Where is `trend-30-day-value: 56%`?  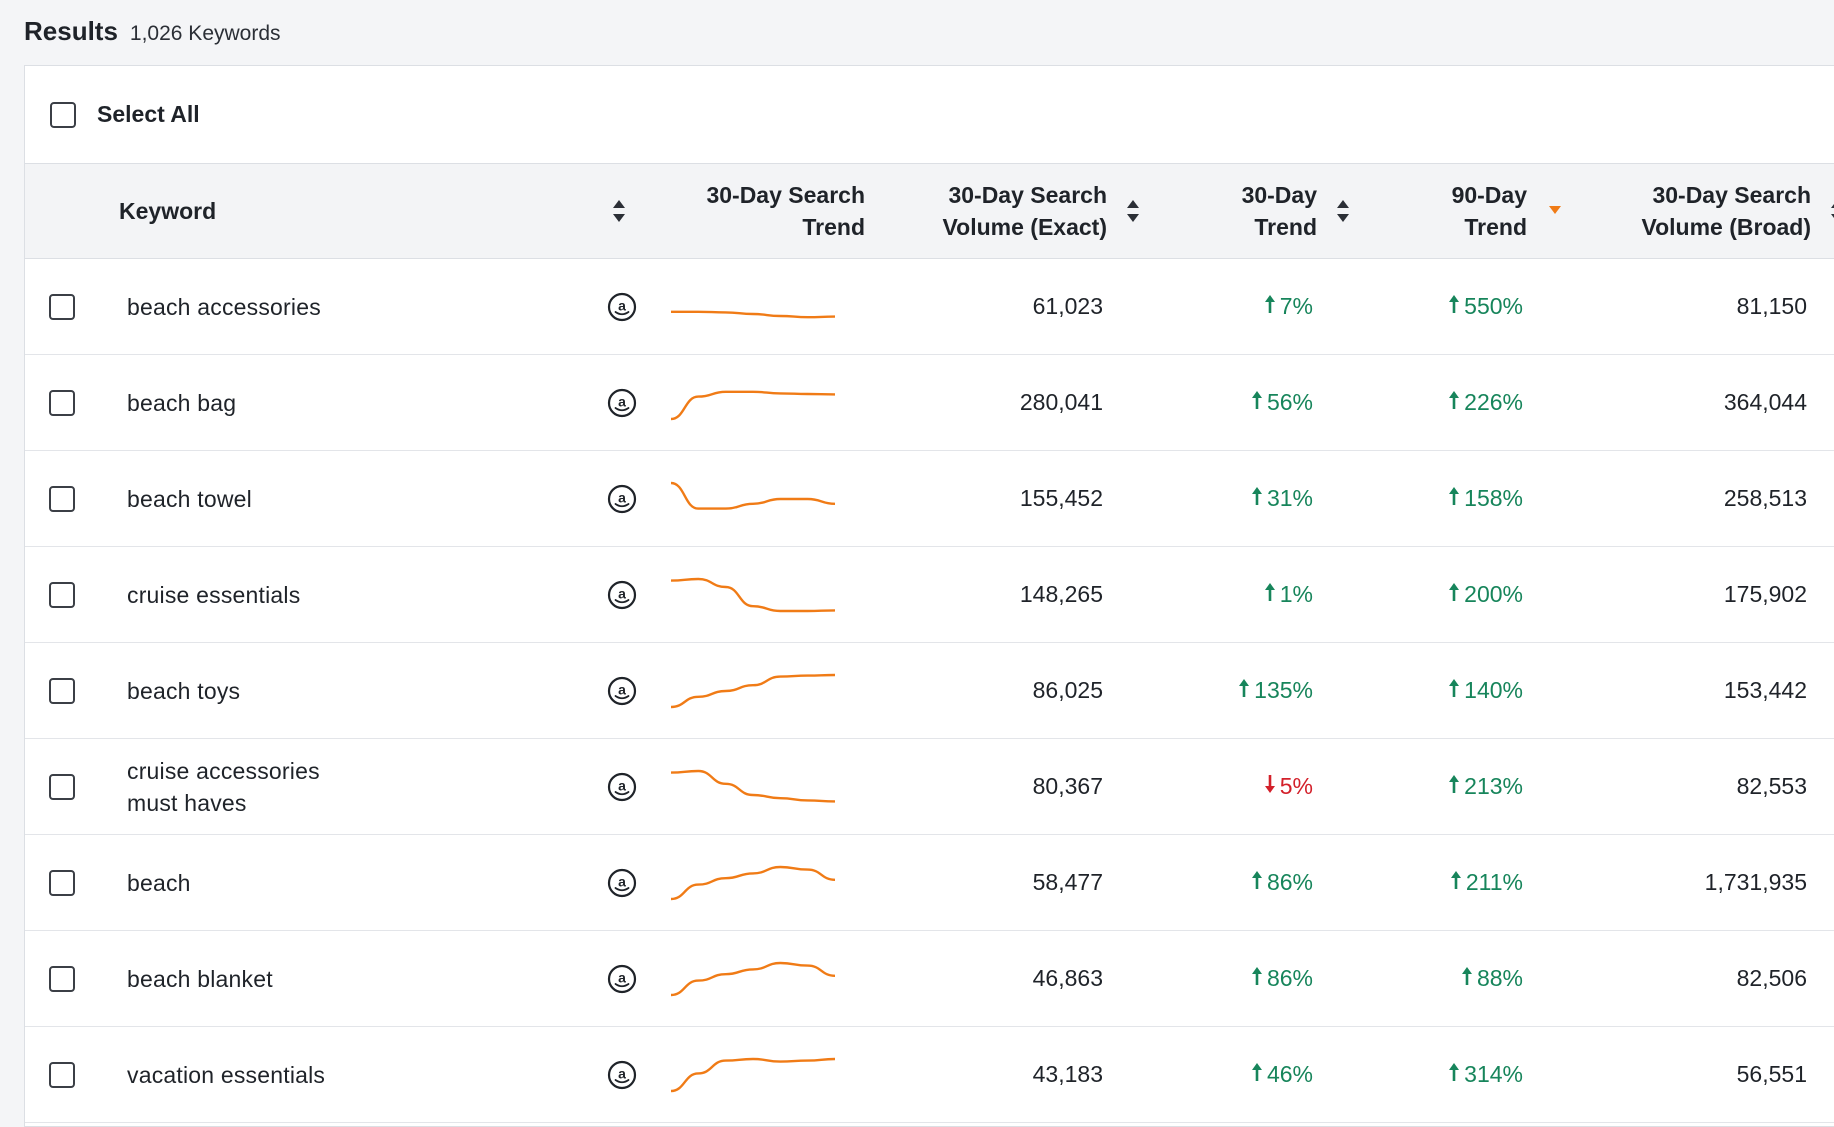
trend-30-day-value: 56% is located at coordinates (1282, 402).